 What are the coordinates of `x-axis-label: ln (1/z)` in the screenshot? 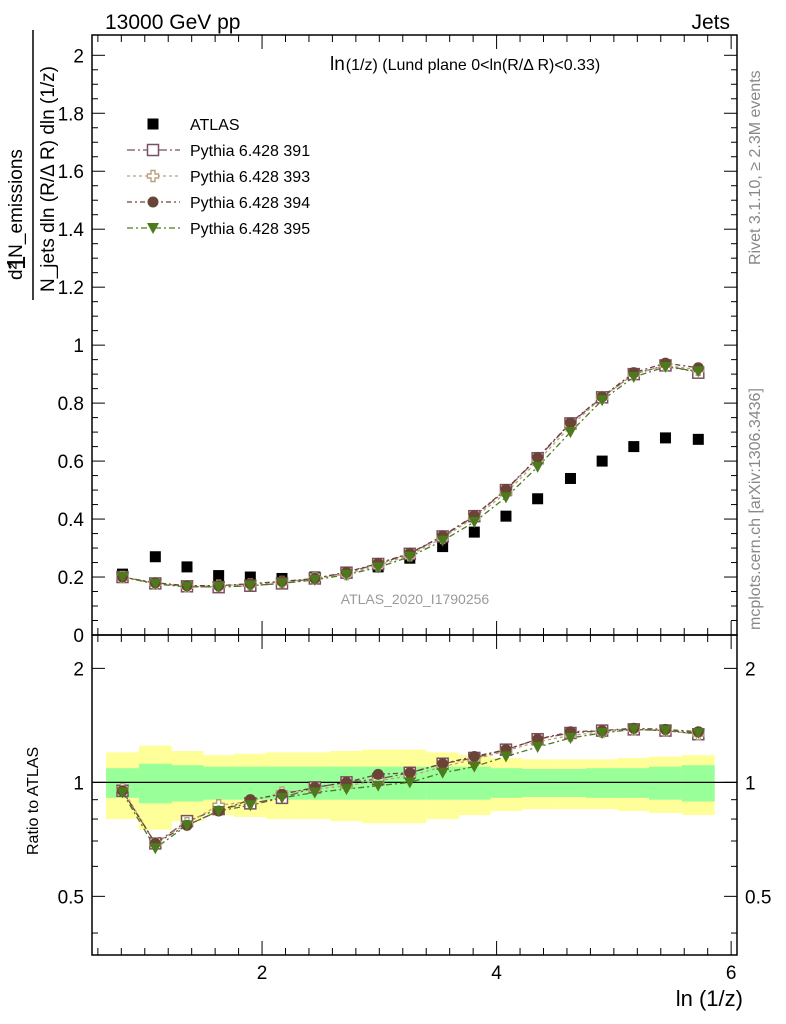 It's located at (709, 998).